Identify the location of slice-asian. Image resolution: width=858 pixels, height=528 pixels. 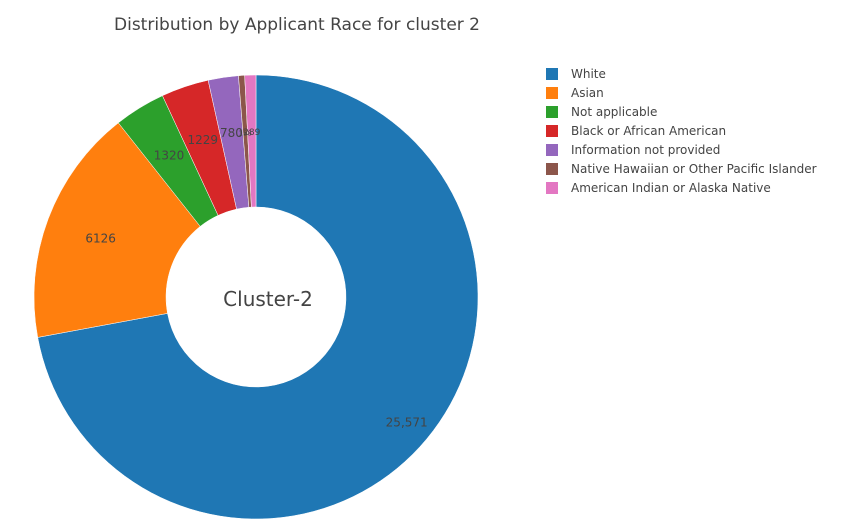
(117, 230).